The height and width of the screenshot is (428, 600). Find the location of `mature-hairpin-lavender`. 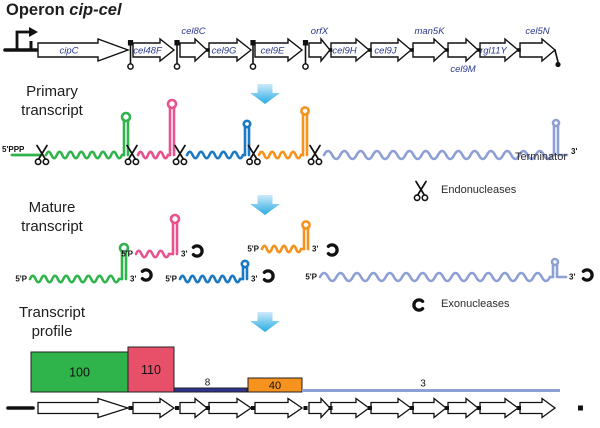

mature-hairpin-lavender is located at coordinates (555, 268).